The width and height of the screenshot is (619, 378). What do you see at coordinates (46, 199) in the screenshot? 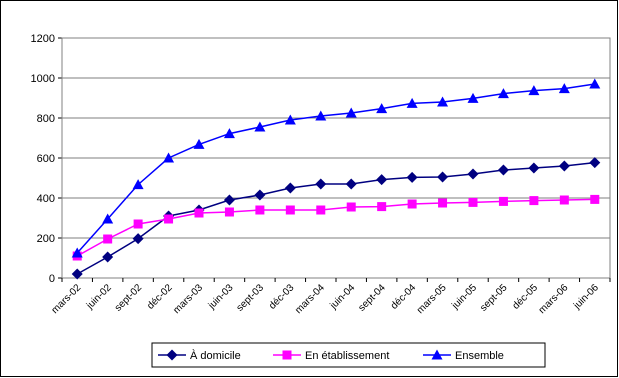
I see `y-tick-label: 400` at bounding box center [46, 199].